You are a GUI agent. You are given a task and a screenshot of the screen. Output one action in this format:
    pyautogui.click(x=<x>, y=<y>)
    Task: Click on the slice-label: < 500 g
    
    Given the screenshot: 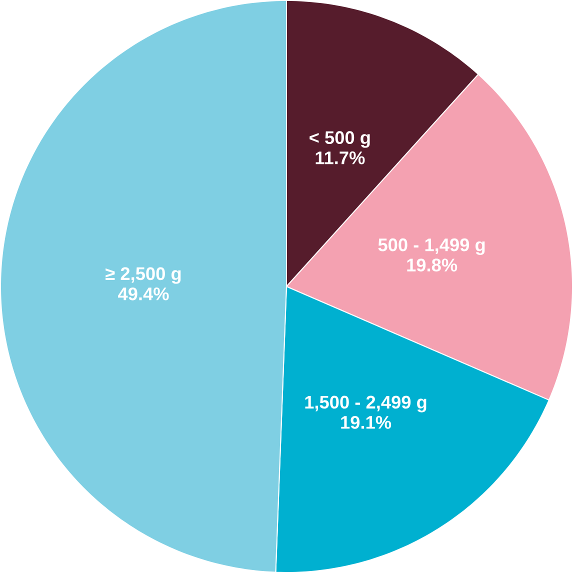 What is the action you would take?
    pyautogui.click(x=340, y=139)
    